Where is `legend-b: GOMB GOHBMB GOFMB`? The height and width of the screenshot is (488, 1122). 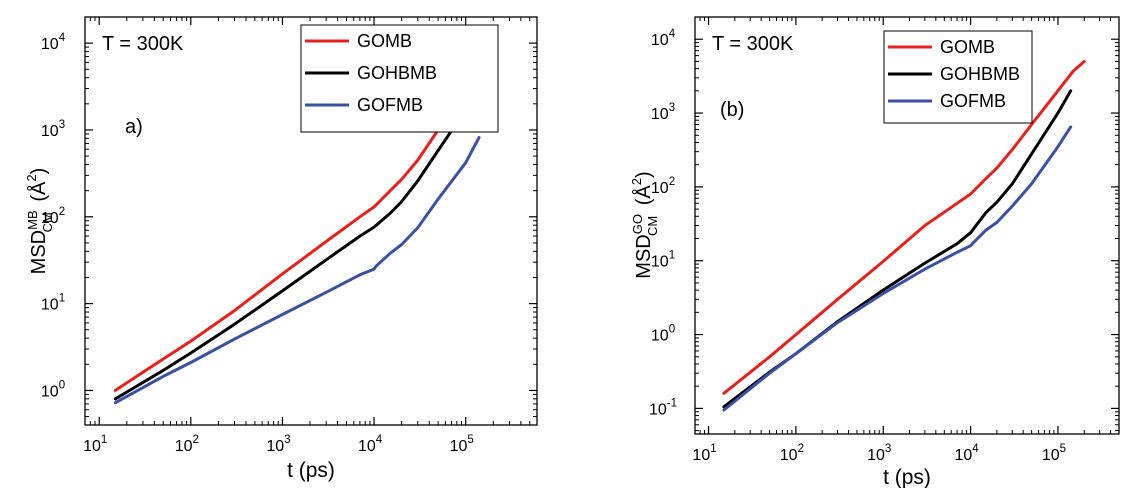
legend-b: GOMB GOHBMB GOFMB is located at coordinates (958, 77).